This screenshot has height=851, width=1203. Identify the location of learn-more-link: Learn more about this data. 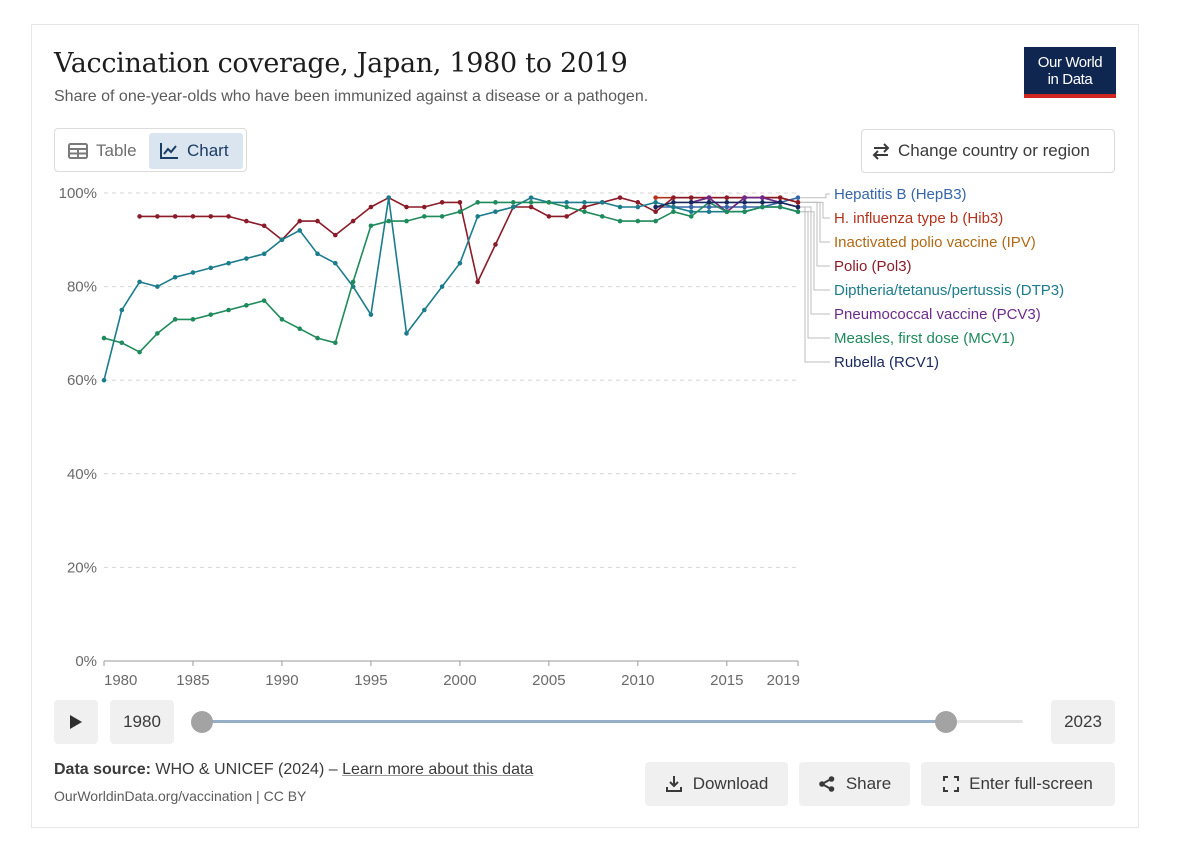
(438, 769).